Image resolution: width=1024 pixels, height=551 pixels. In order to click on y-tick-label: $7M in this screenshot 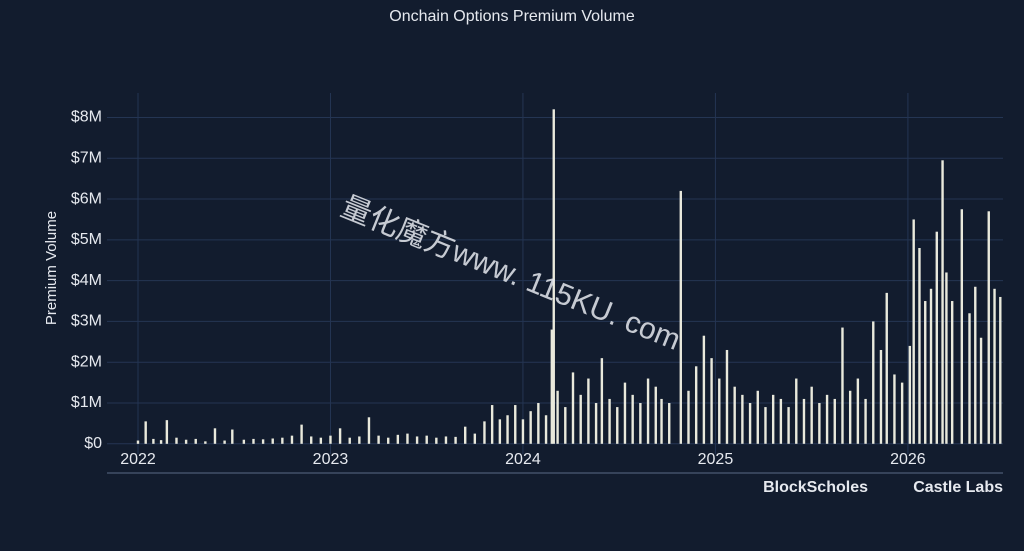, I will do `click(86, 157)`.